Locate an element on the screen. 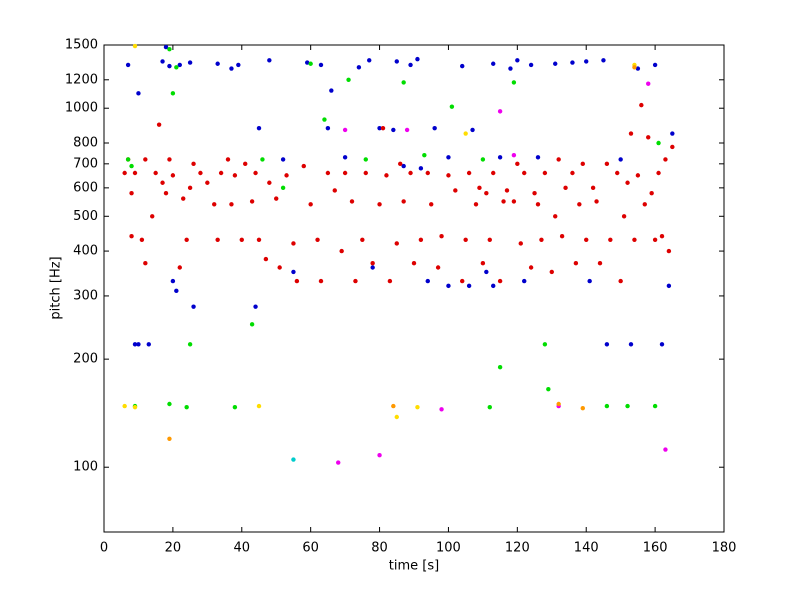  x-tick-label: 140 is located at coordinates (586, 548).